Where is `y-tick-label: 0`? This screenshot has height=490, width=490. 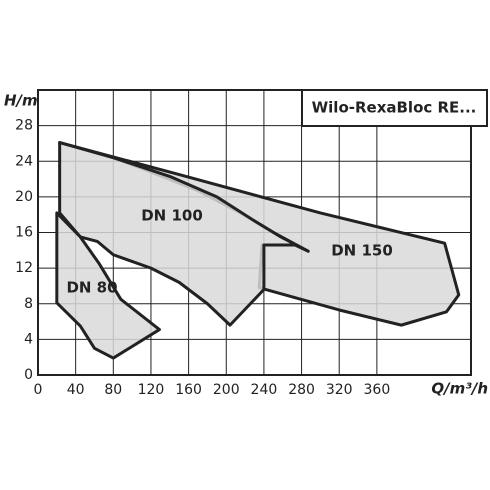
y-tick-label: 0 is located at coordinates (28, 375).